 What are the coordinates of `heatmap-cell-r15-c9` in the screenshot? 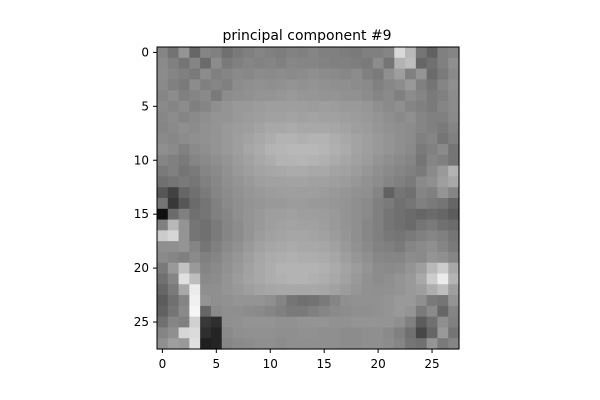 It's located at (259, 214).